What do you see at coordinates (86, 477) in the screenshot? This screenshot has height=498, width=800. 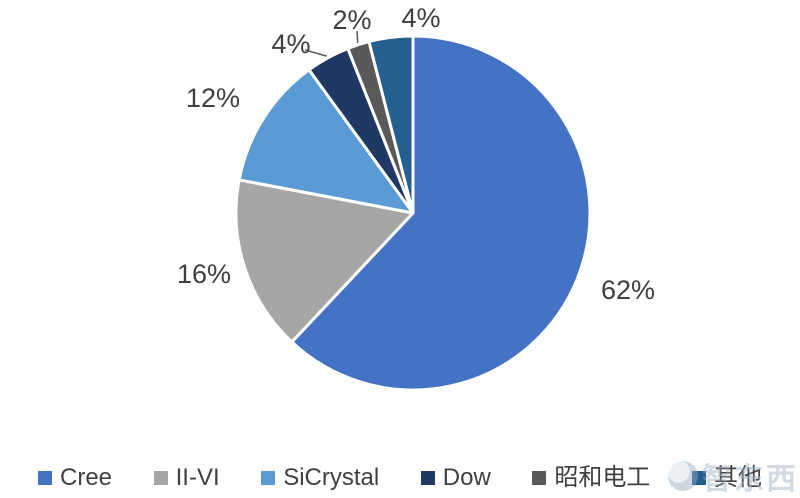 I see `legend-label: Cree` at bounding box center [86, 477].